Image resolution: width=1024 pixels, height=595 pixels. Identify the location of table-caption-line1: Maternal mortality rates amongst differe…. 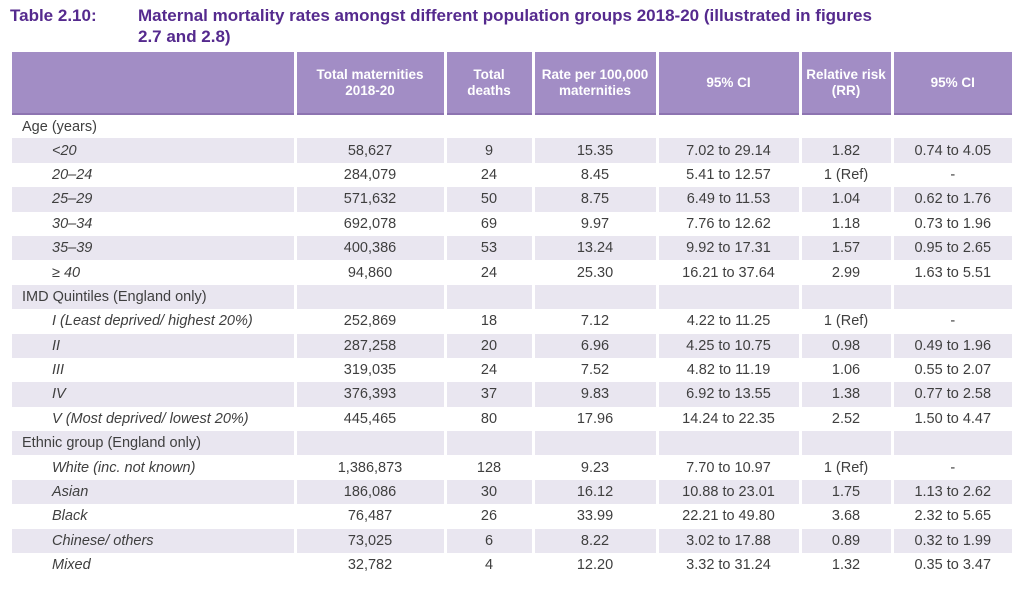
(505, 15).